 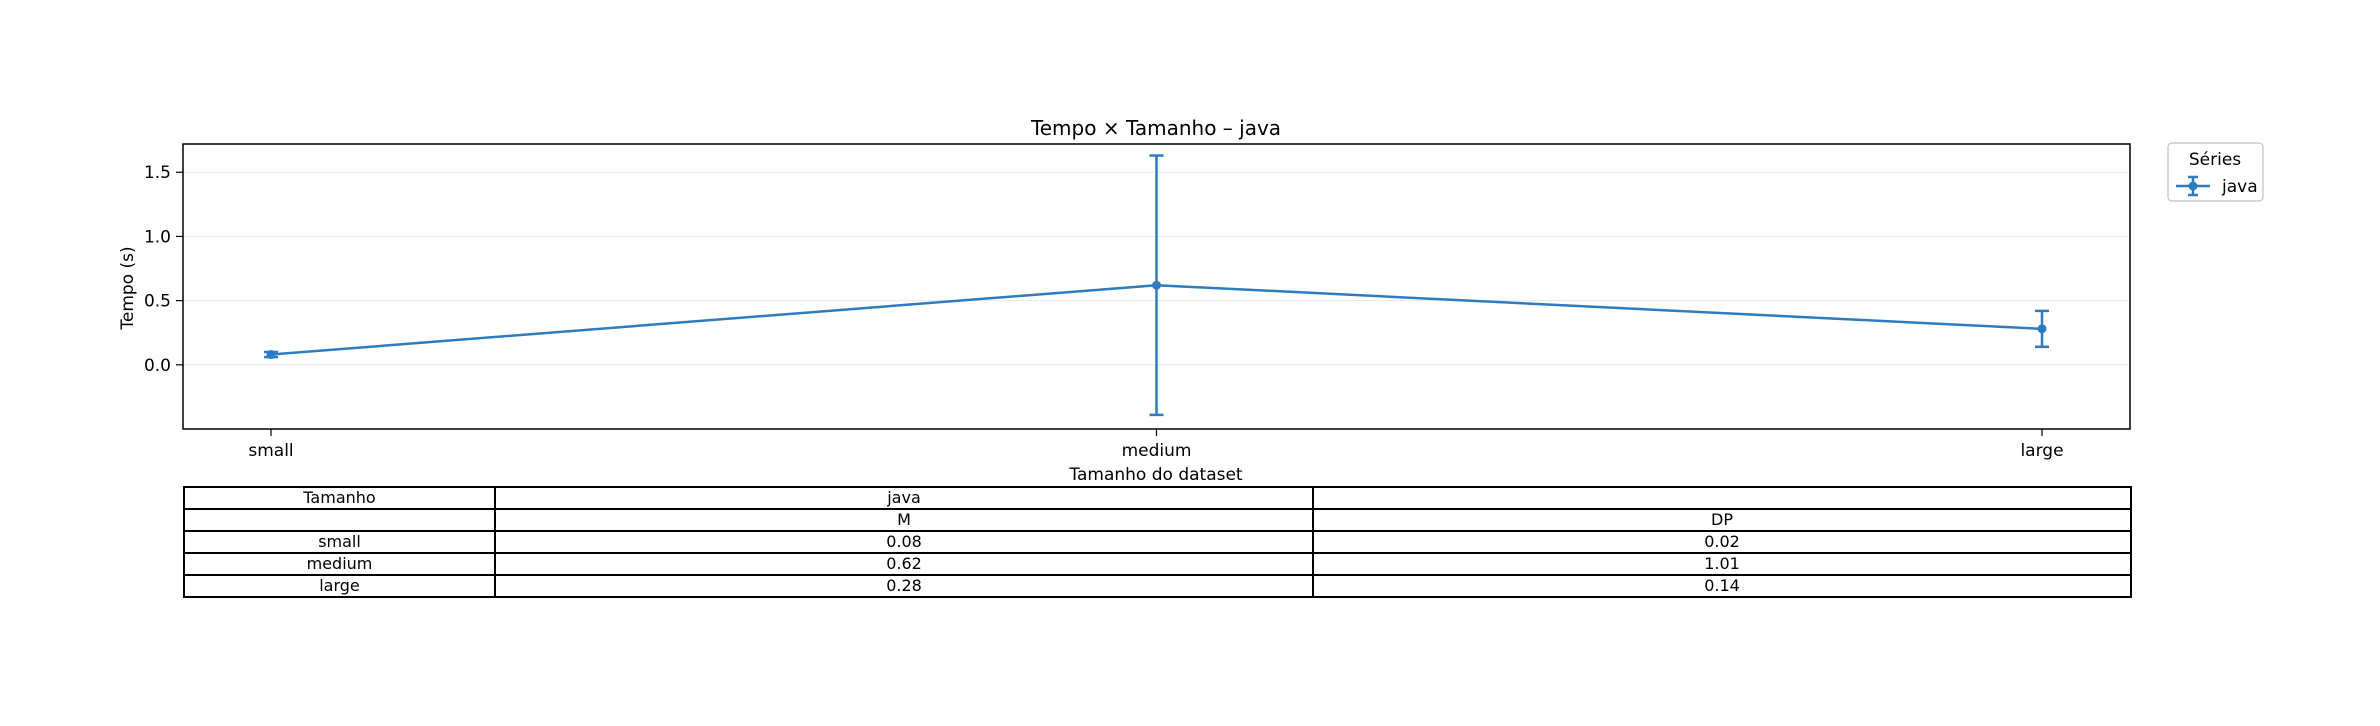 What do you see at coordinates (1157, 451) in the screenshot?
I see `x-tick-label: medium` at bounding box center [1157, 451].